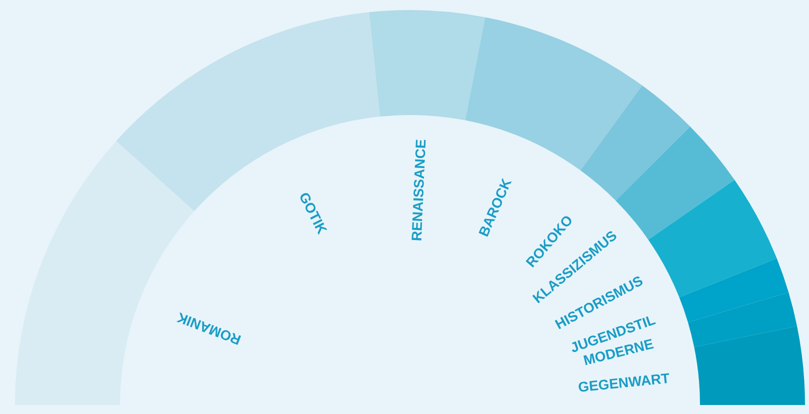 This screenshot has width=809, height=414. Describe the element at coordinates (624, 382) in the screenshot. I see `slice-label: GEGENWART` at that location.